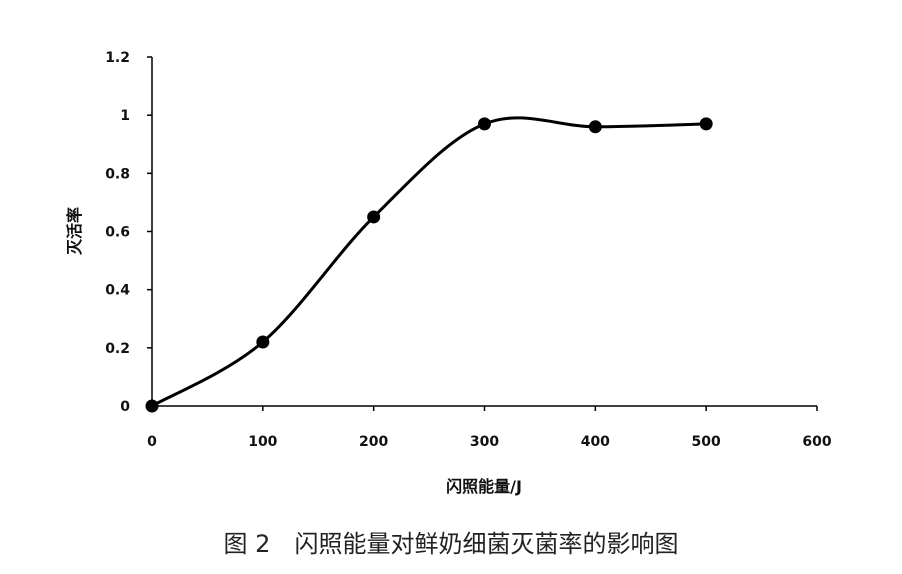 This screenshot has width=902, height=574. Describe the element at coordinates (117, 58) in the screenshot. I see `y-tick-label: 1.2` at that location.